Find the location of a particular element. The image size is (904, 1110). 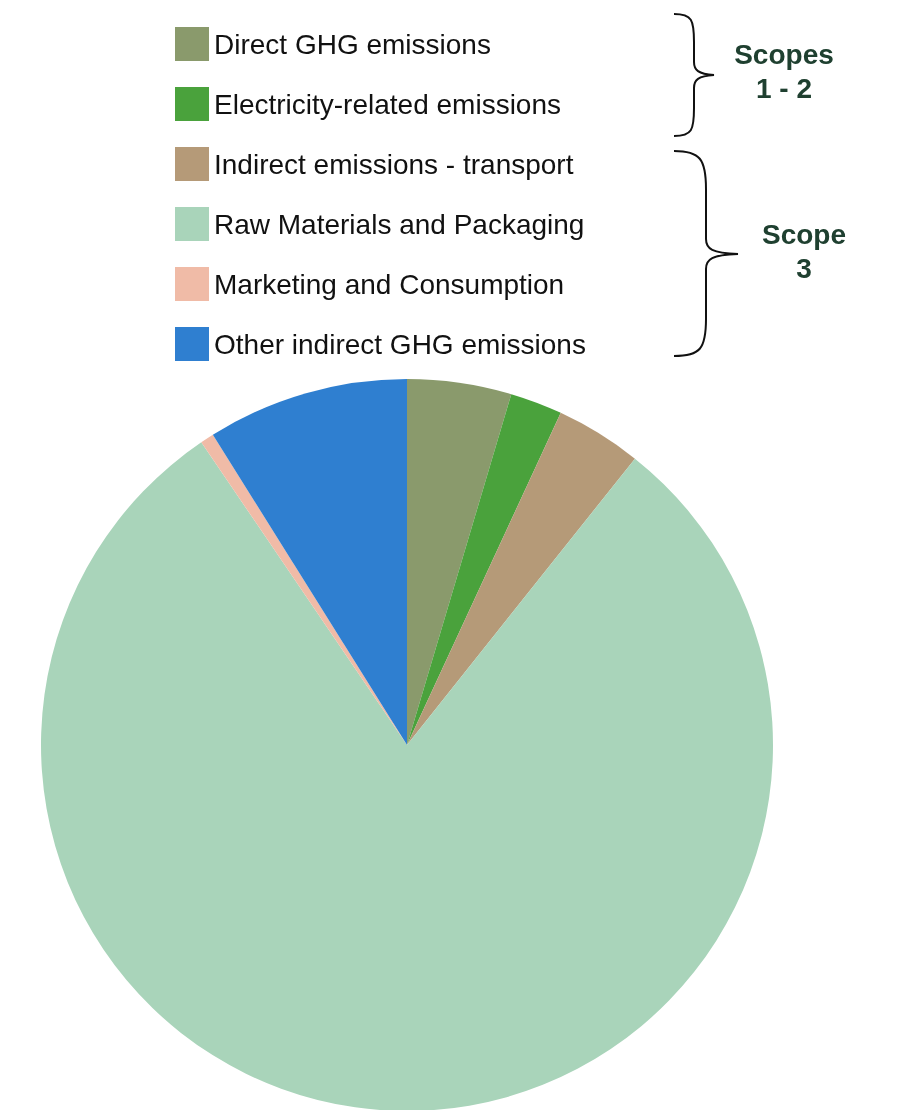

legend-label: Other indirect GHG emissions is located at coordinates (400, 344).